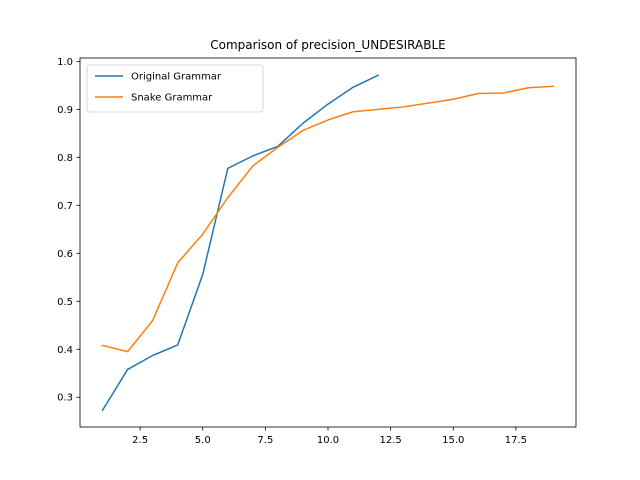  I want to click on x-tick-label: 12.5, so click(390, 440).